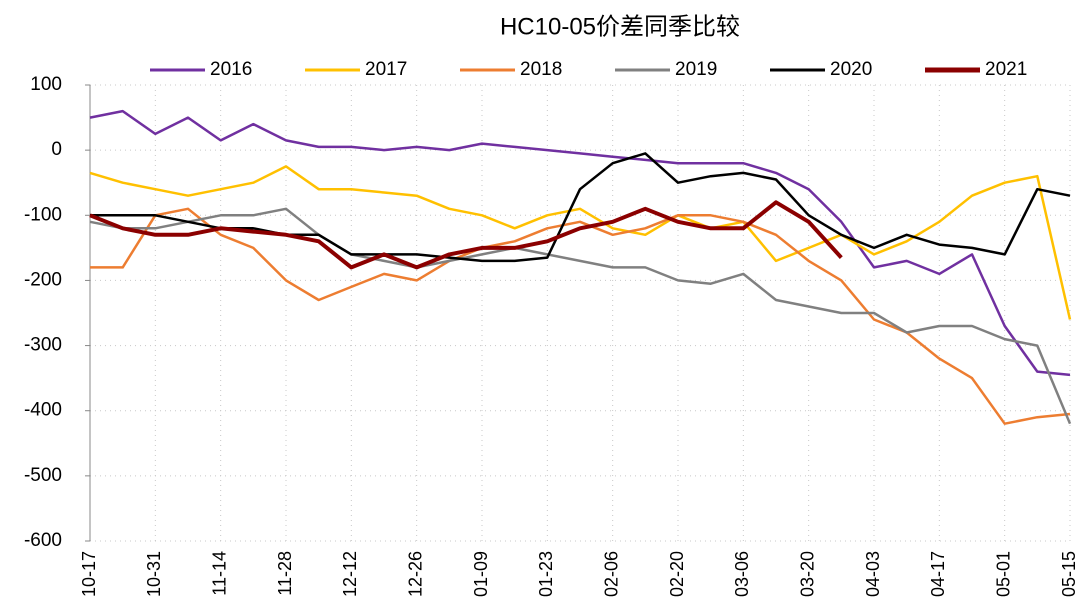  Describe the element at coordinates (231, 69) in the screenshot. I see `legend-label: 2016` at that location.